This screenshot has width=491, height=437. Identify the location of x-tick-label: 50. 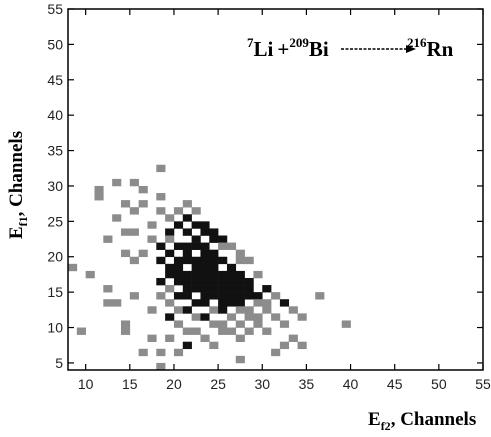
(439, 384).